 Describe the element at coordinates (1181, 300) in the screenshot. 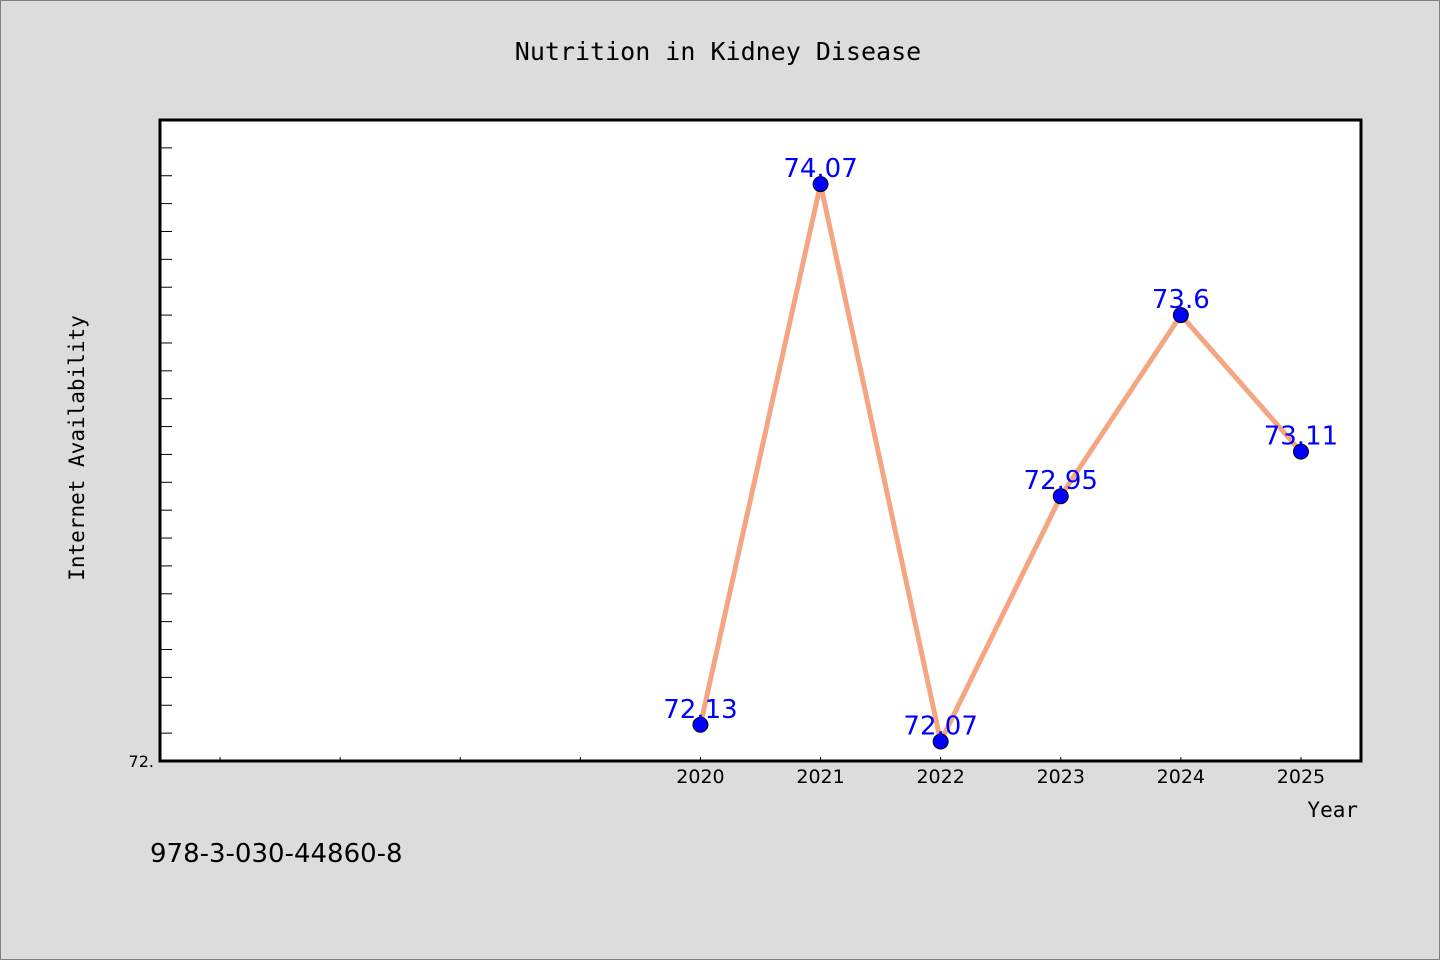

I see `data-label: 73.6` at that location.